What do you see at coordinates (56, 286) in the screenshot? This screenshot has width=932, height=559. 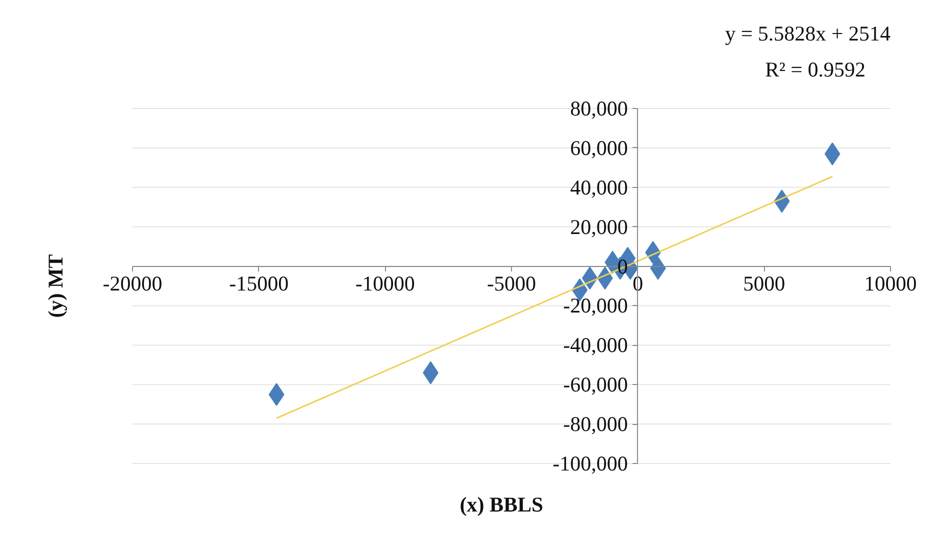 I see `y-axis-title: (y) MT` at bounding box center [56, 286].